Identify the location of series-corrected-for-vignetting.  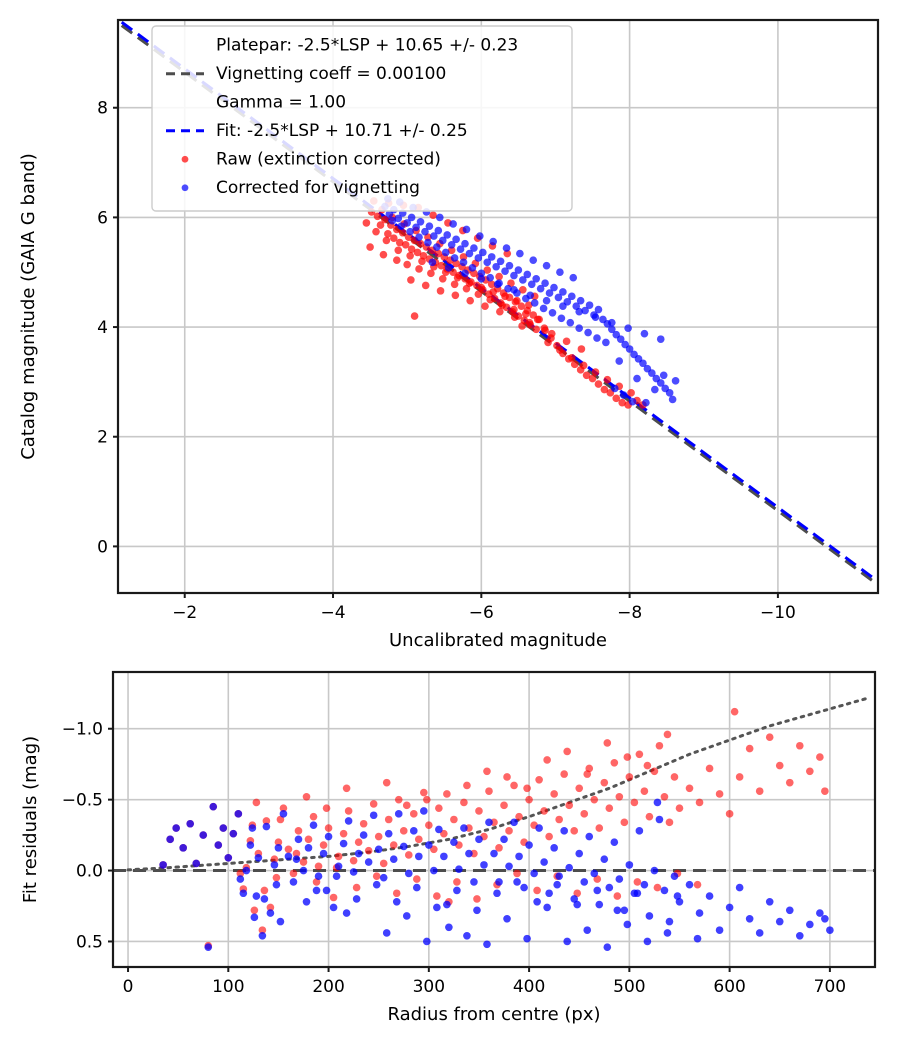
(496, 874).